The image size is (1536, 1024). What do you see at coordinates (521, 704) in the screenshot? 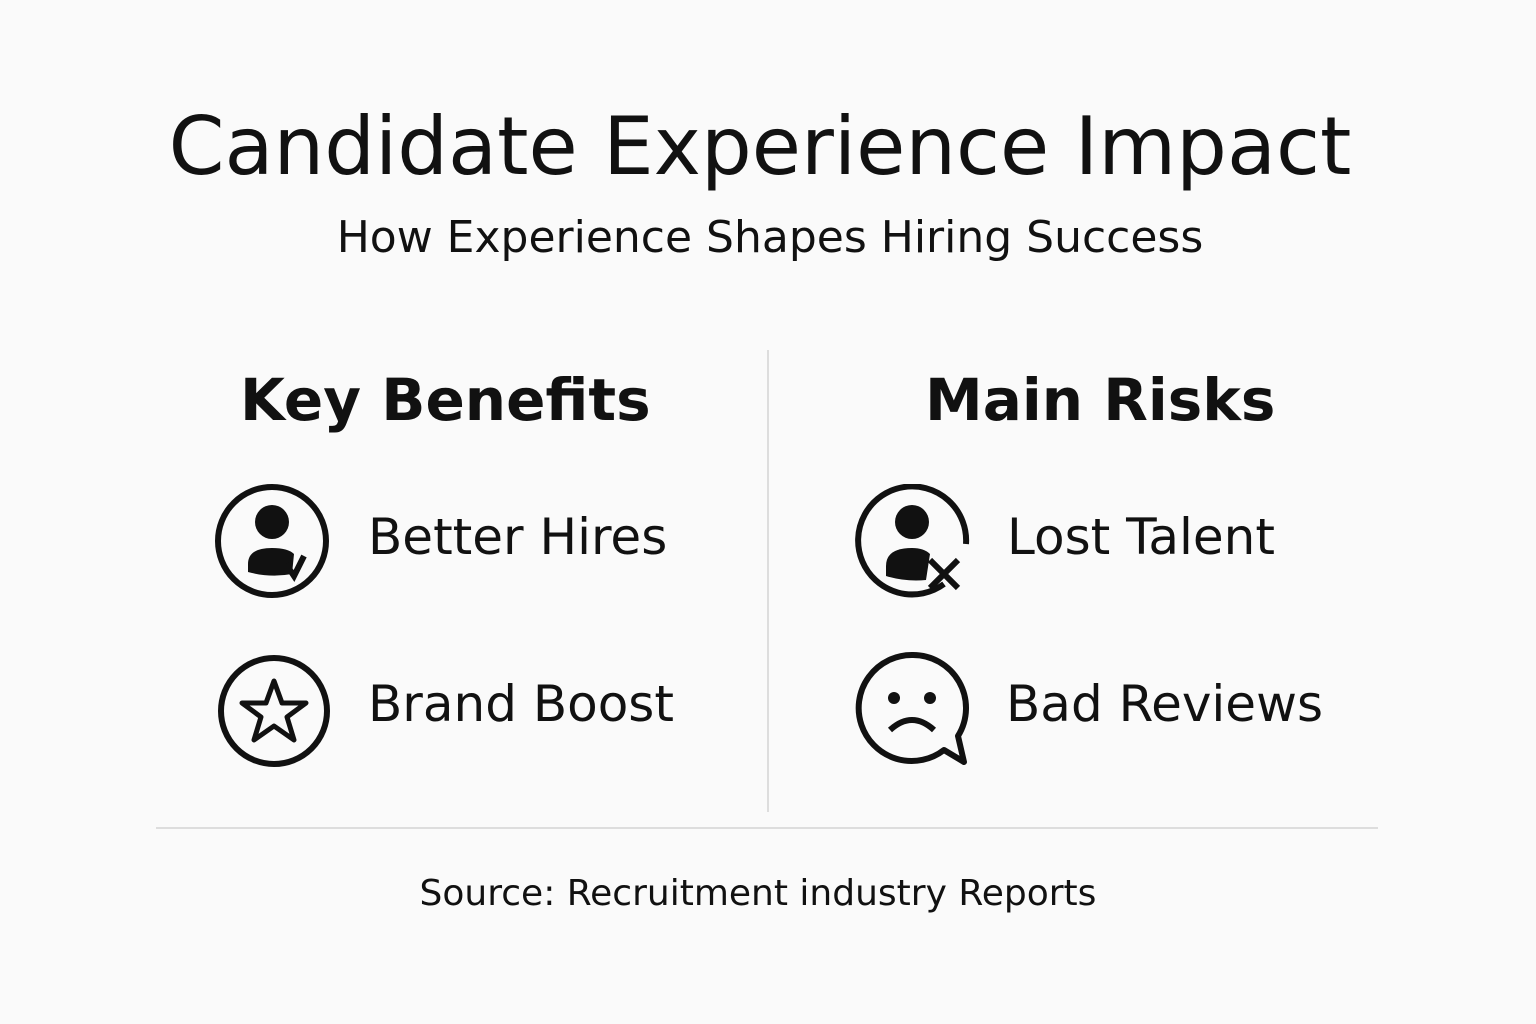
I see `benefit-item-label: Brand Boost` at bounding box center [521, 704].